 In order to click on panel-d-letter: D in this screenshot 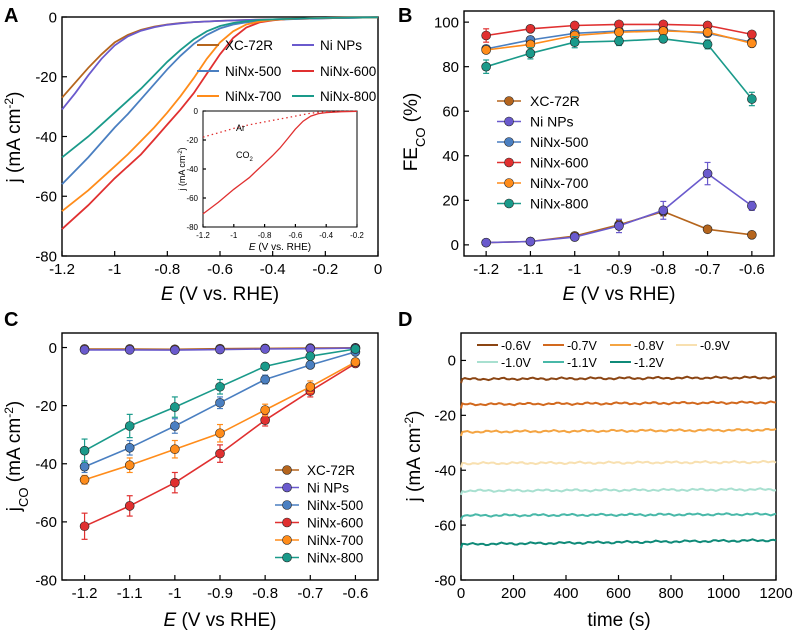, I will do `click(405, 320)`.